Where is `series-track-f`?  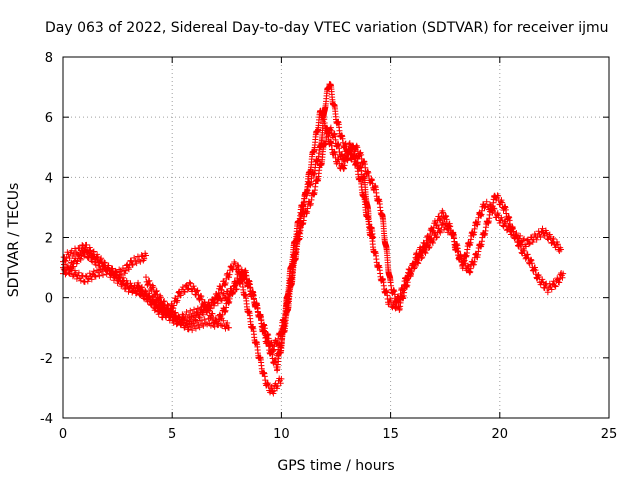
series-track-f is located at coordinates (325, 241).